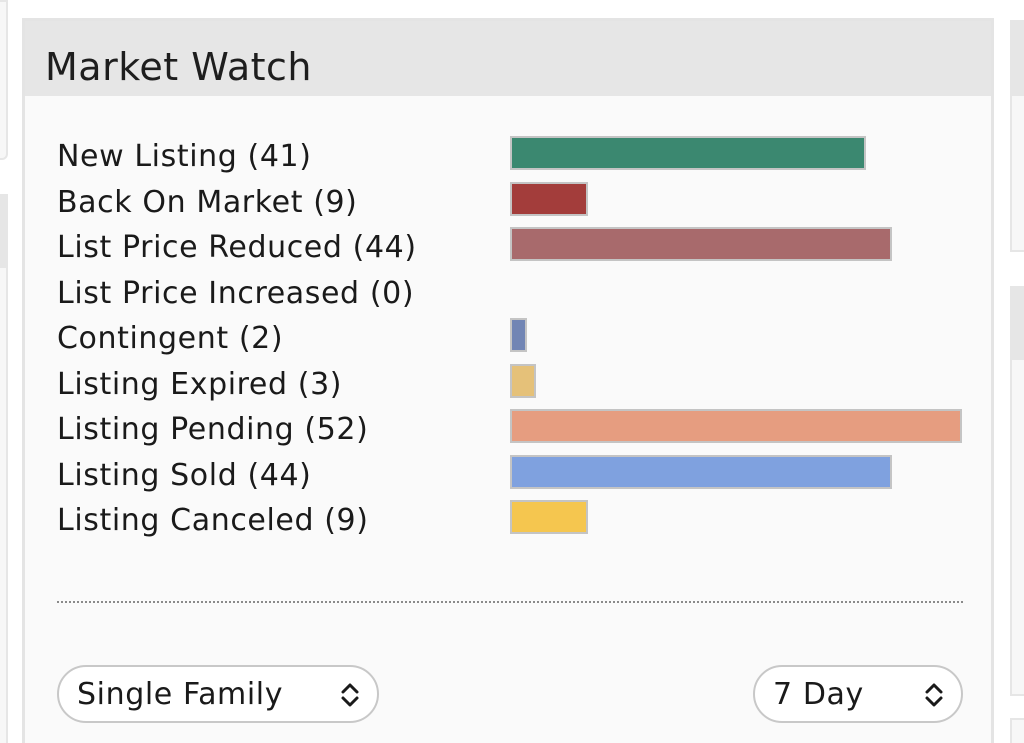 The height and width of the screenshot is (743, 1024). What do you see at coordinates (1017, 491) in the screenshot?
I see `right-panel-fragment-middle` at bounding box center [1017, 491].